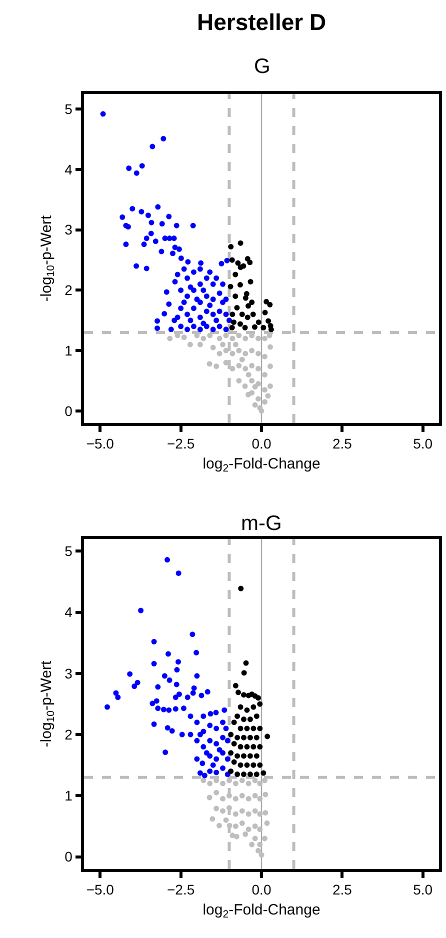  I want to click on x-tick-label: −5.0, so click(100, 444).